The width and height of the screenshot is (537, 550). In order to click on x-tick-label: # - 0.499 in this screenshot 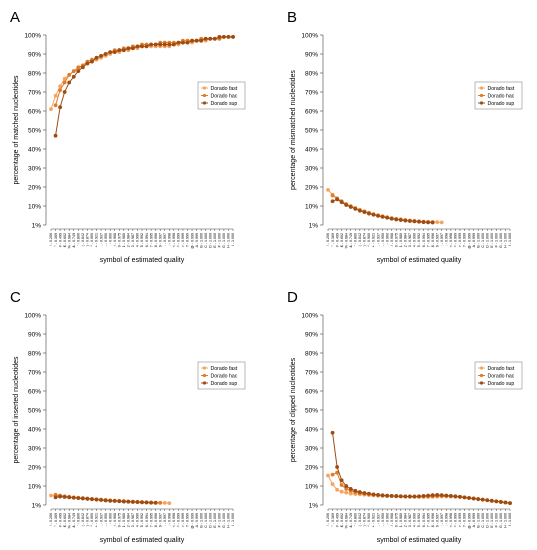, I will do `click(60, 240)`.